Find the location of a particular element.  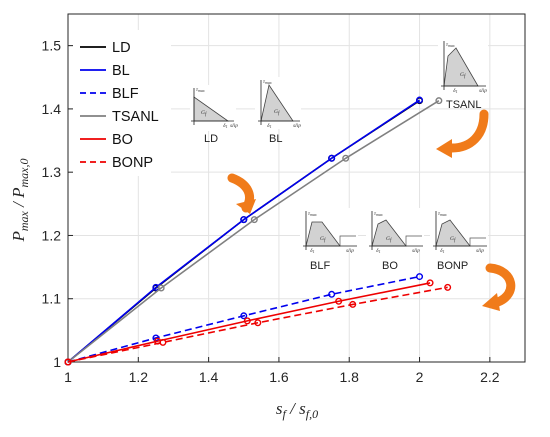

x-tick-label-3: 1.6 is located at coordinates (279, 377).